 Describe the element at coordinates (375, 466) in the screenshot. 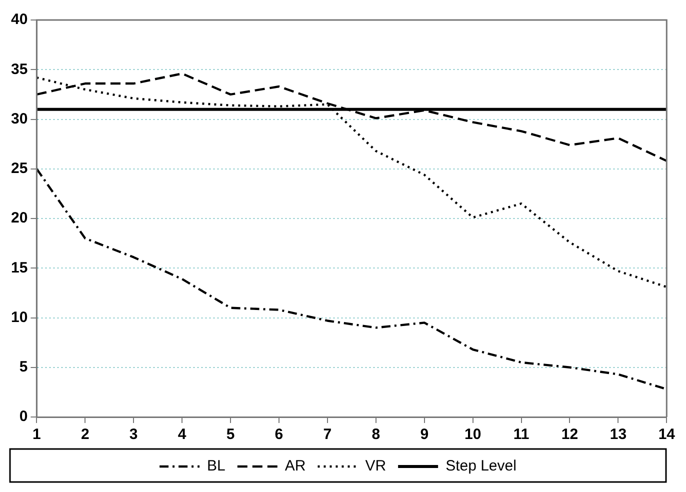

I see `legend-label: VR` at that location.